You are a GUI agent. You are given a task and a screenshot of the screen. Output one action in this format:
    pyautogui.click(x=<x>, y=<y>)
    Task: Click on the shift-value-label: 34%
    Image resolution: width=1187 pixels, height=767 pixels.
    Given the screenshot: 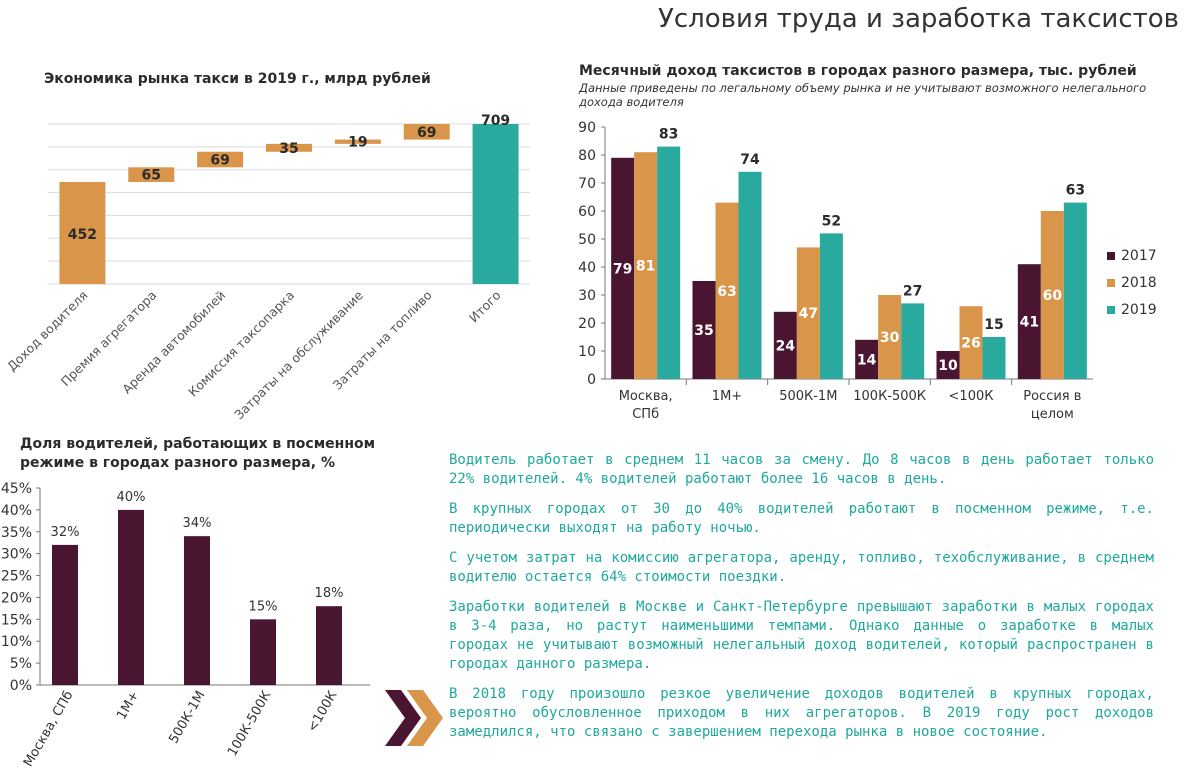 What is the action you would take?
    pyautogui.click(x=197, y=523)
    